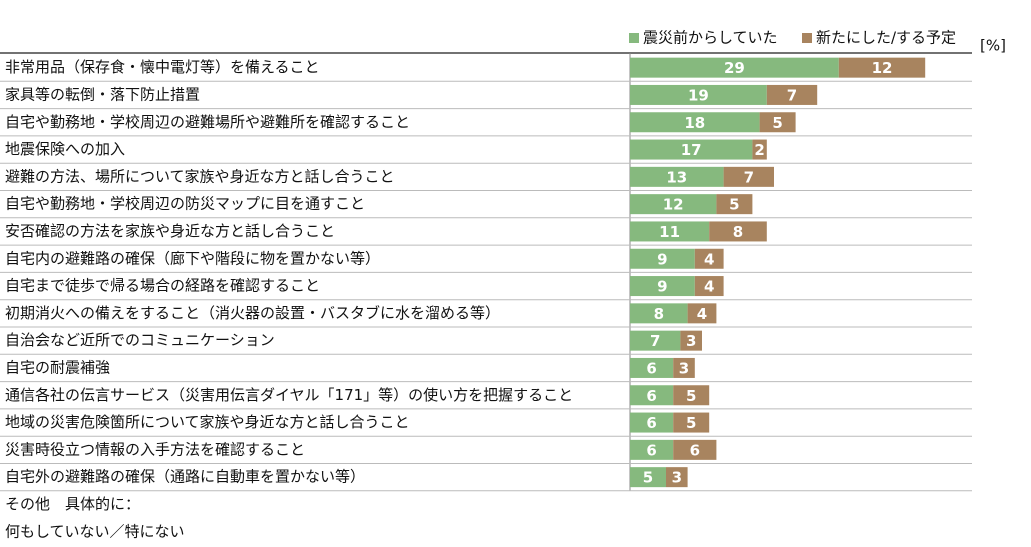 Image resolution: width=1031 pixels, height=547 pixels. I want to click on legend-label: 新たにした/する予定, so click(886, 38).